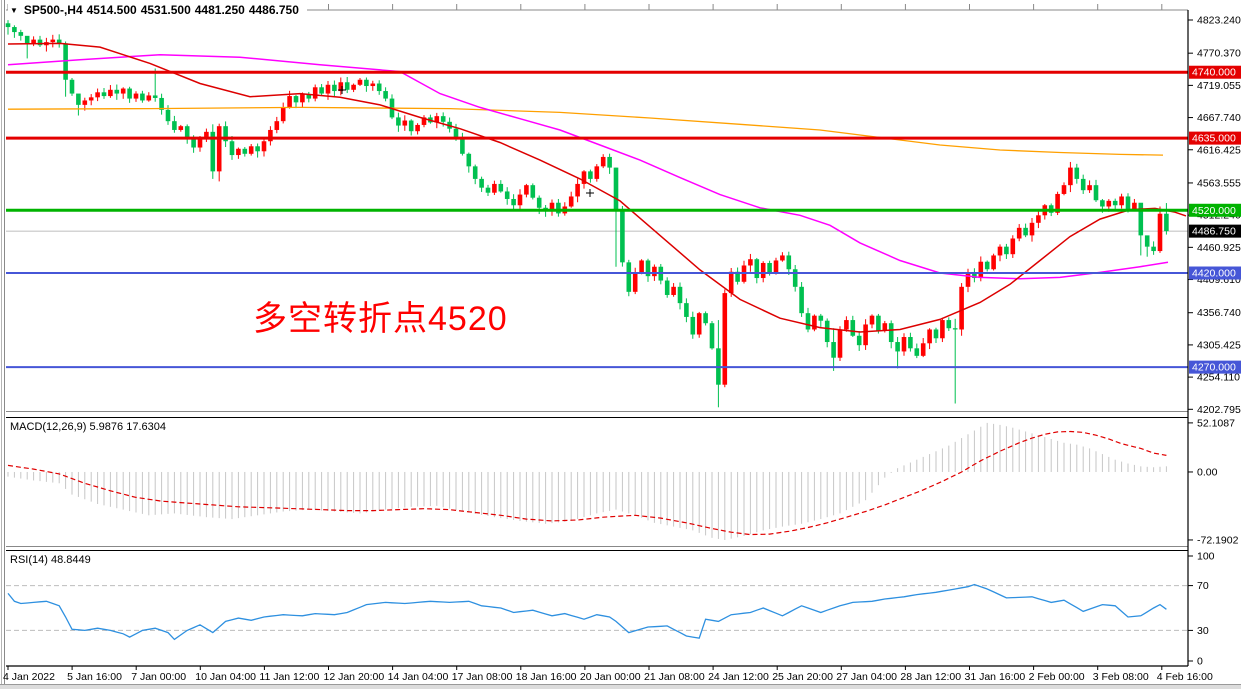 This screenshot has width=1241, height=689. What do you see at coordinates (219, 10) in the screenshot?
I see `low-value: 4481.250` at bounding box center [219, 10].